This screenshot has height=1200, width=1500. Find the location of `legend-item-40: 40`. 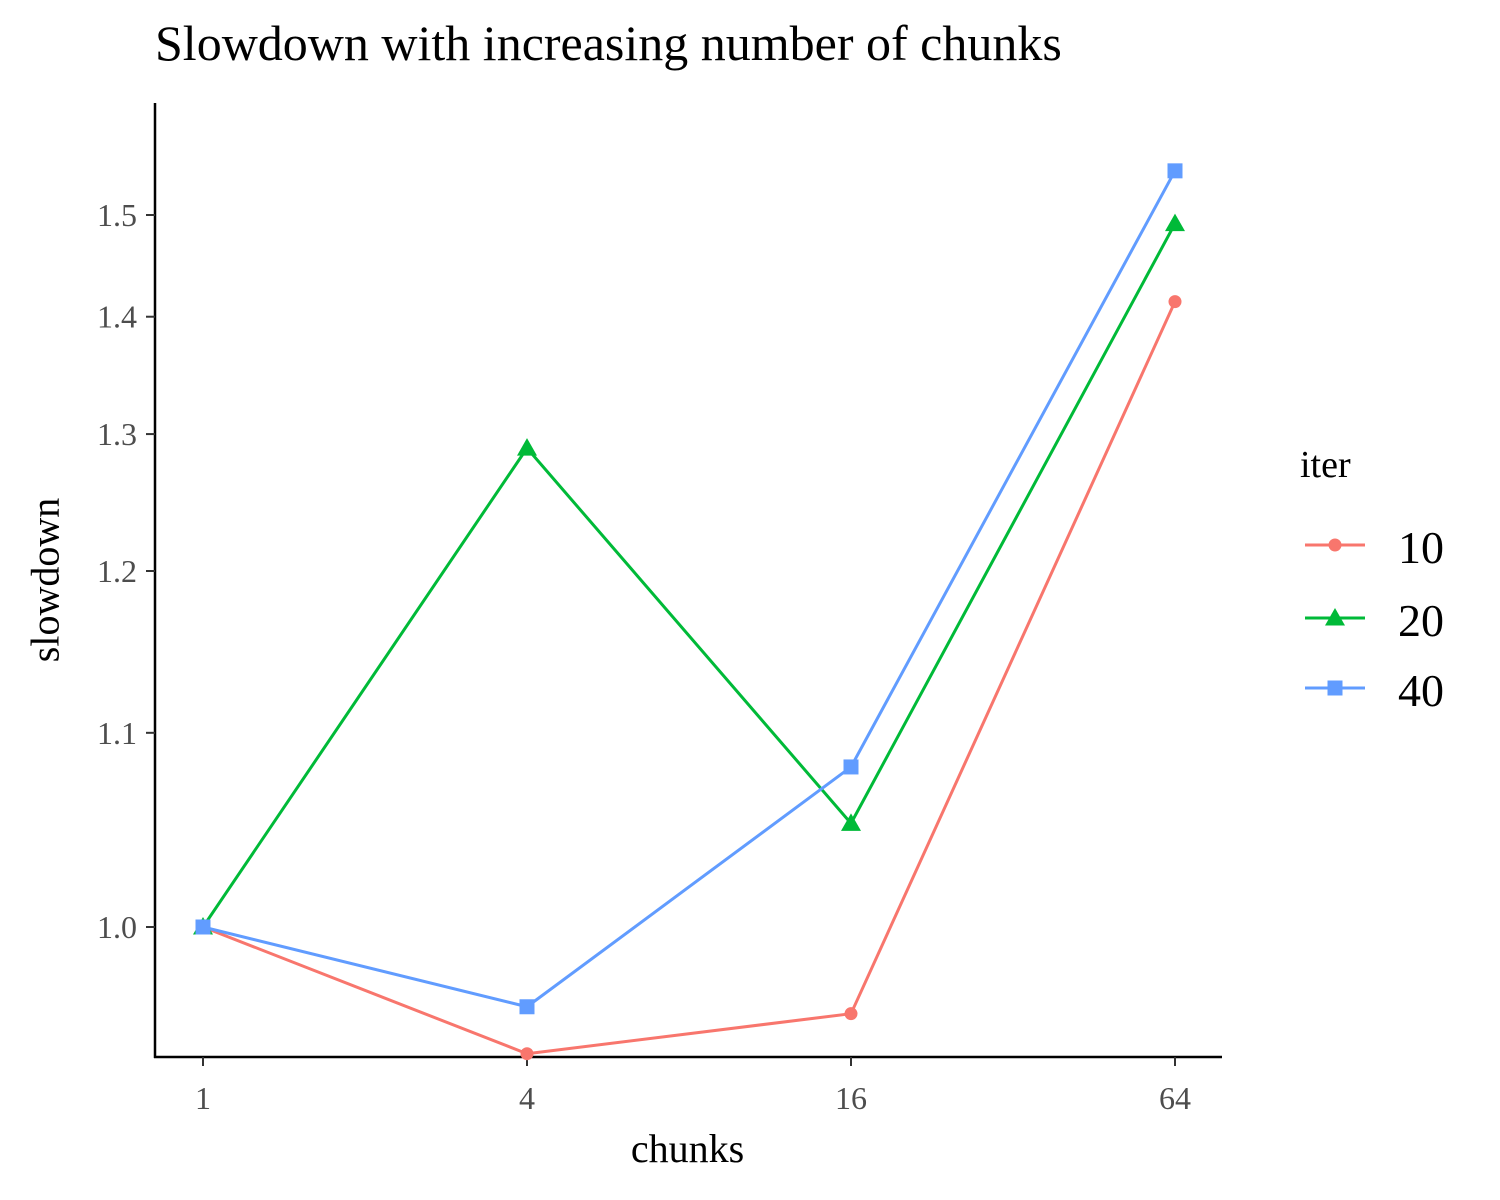

legend-item-40: 40 is located at coordinates (1400, 688).